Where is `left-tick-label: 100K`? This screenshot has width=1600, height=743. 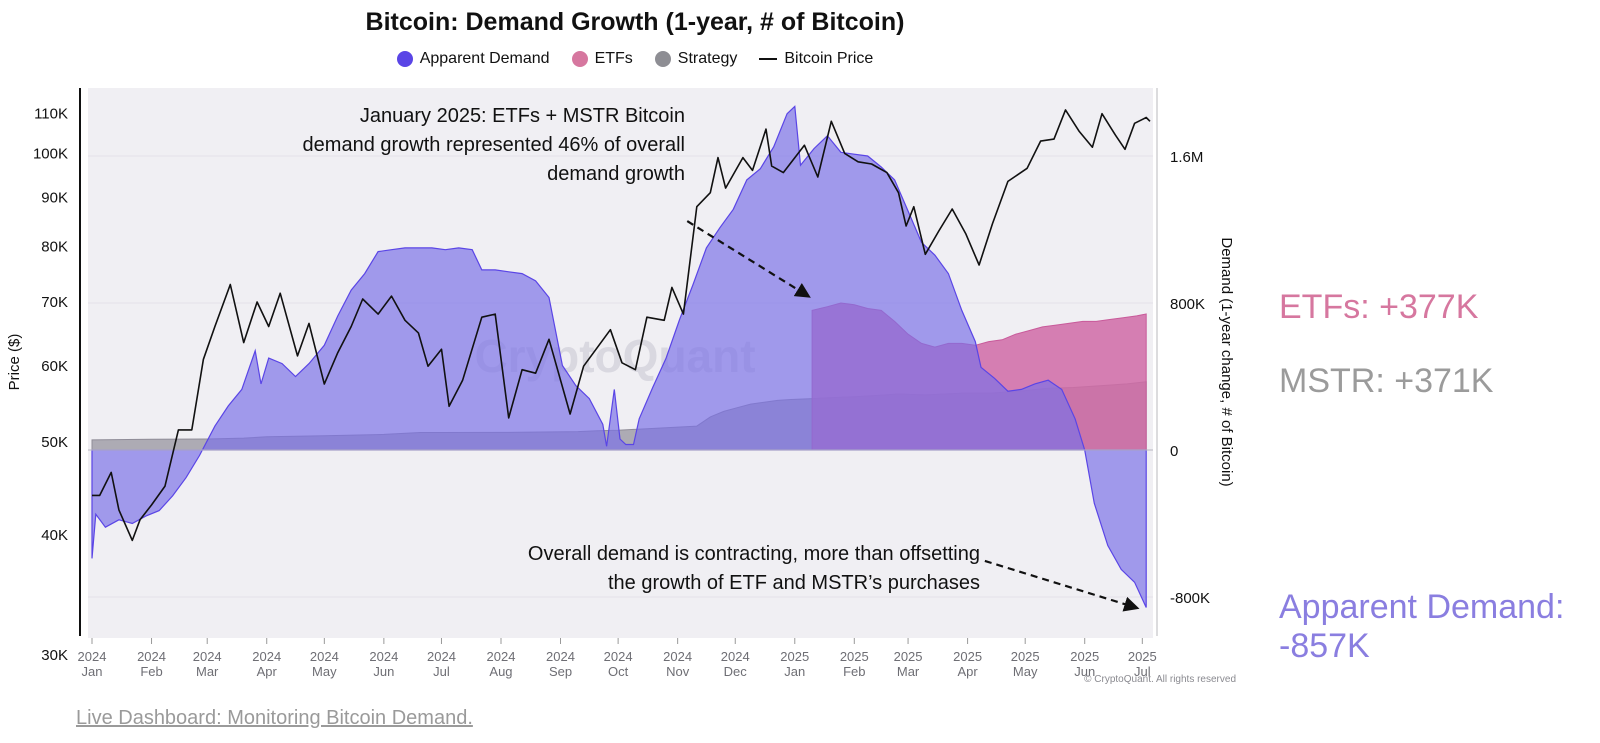
left-tick-label: 100K is located at coordinates (50, 153).